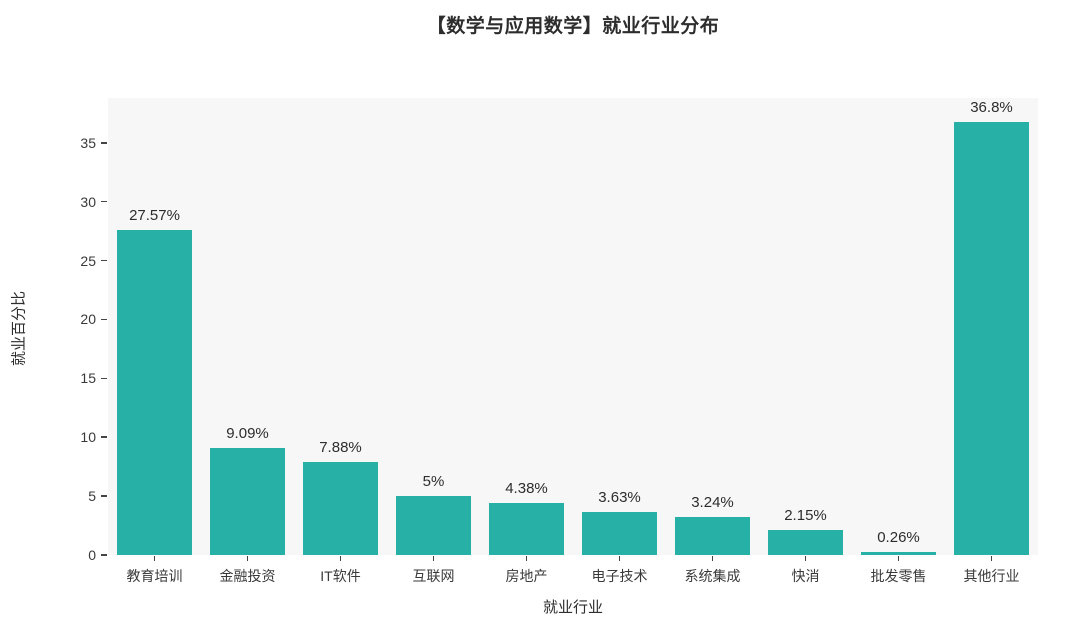 This screenshot has width=1080, height=640. I want to click on y-tick-label: 15, so click(88, 378).